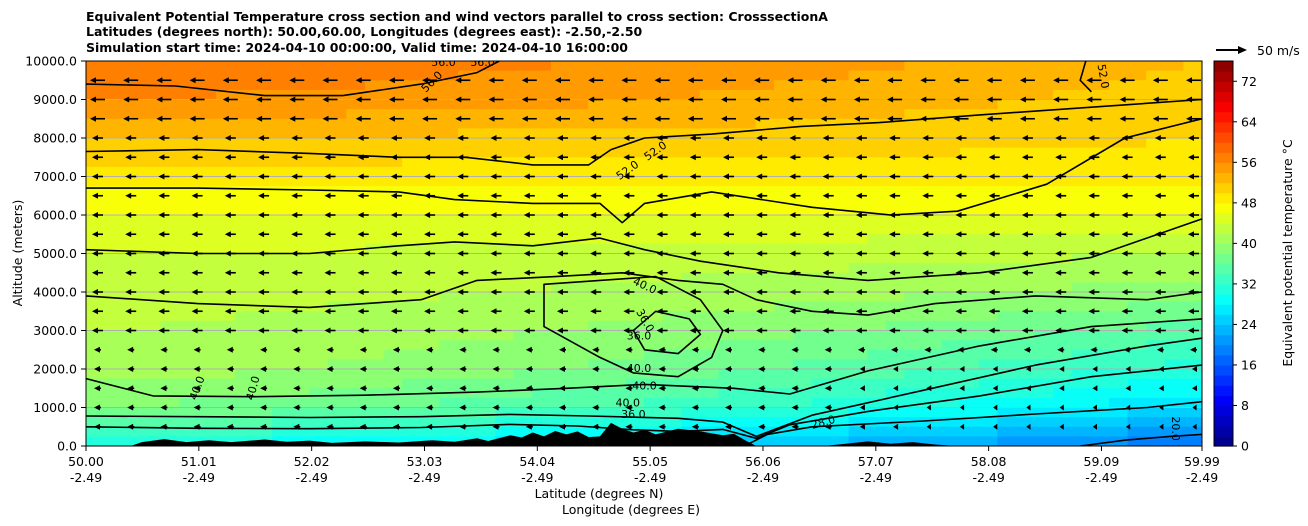 This screenshot has width=1308, height=526. What do you see at coordinates (650, 461) in the screenshot?
I see `x-tick-label-lat: 55.05` at bounding box center [650, 461].